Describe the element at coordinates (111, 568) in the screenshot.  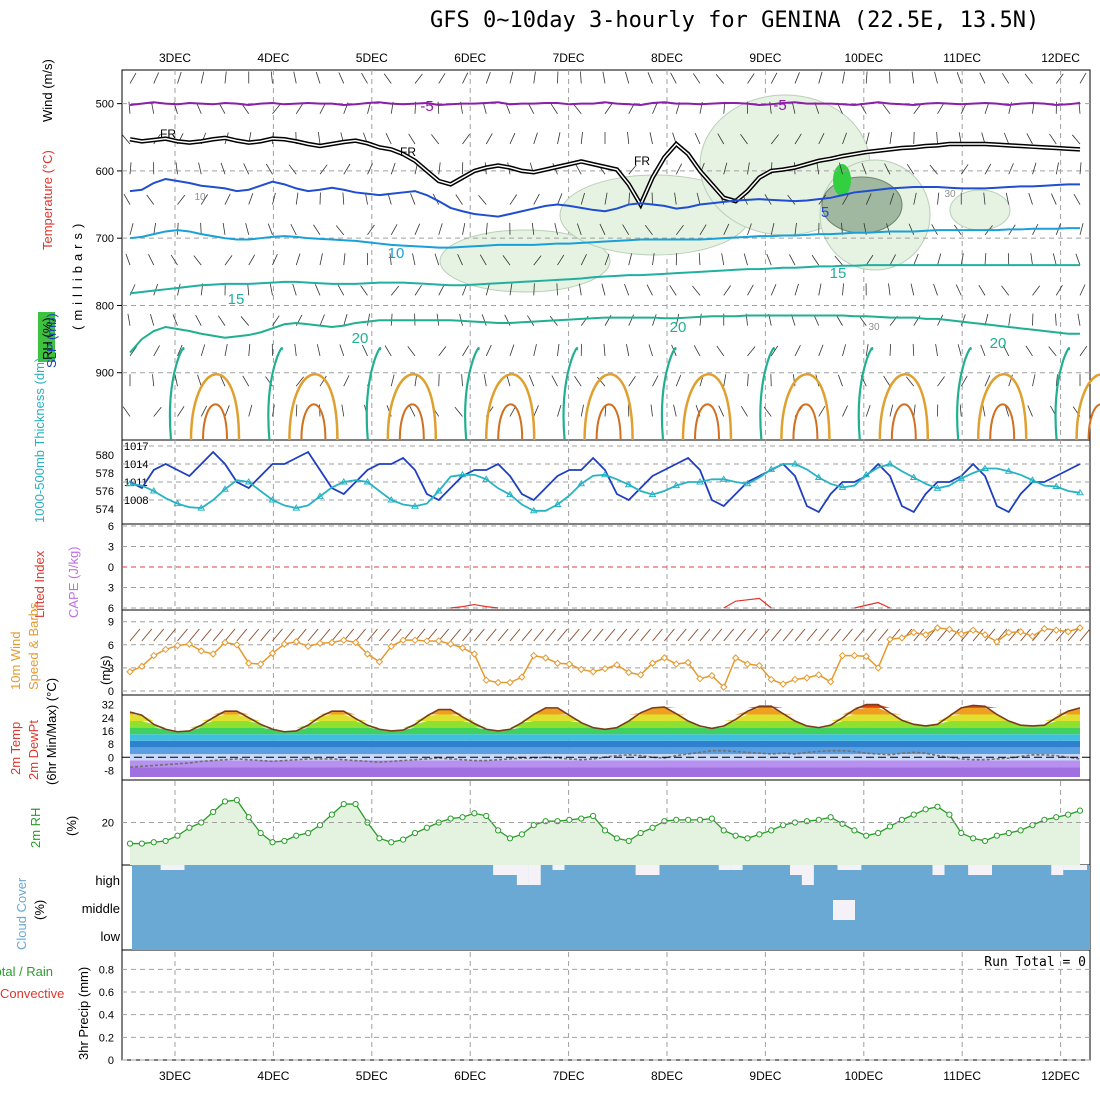
I see `cape-tick-label: 0` at that location.